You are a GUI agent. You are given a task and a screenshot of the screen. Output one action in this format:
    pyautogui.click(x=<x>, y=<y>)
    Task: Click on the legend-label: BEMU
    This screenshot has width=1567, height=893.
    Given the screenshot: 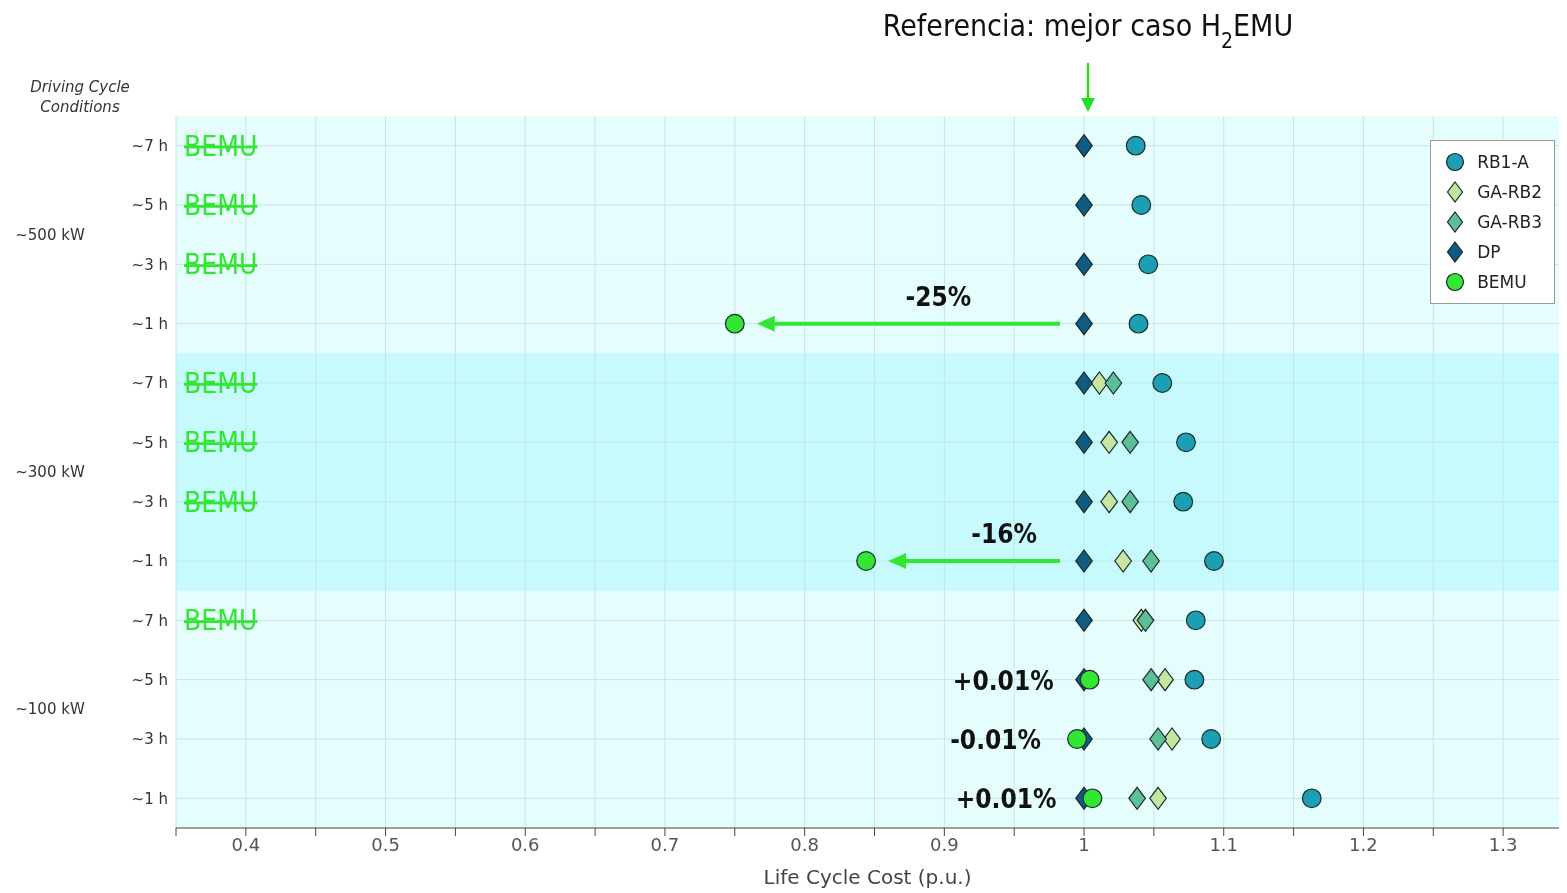 What is the action you would take?
    pyautogui.click(x=1502, y=282)
    